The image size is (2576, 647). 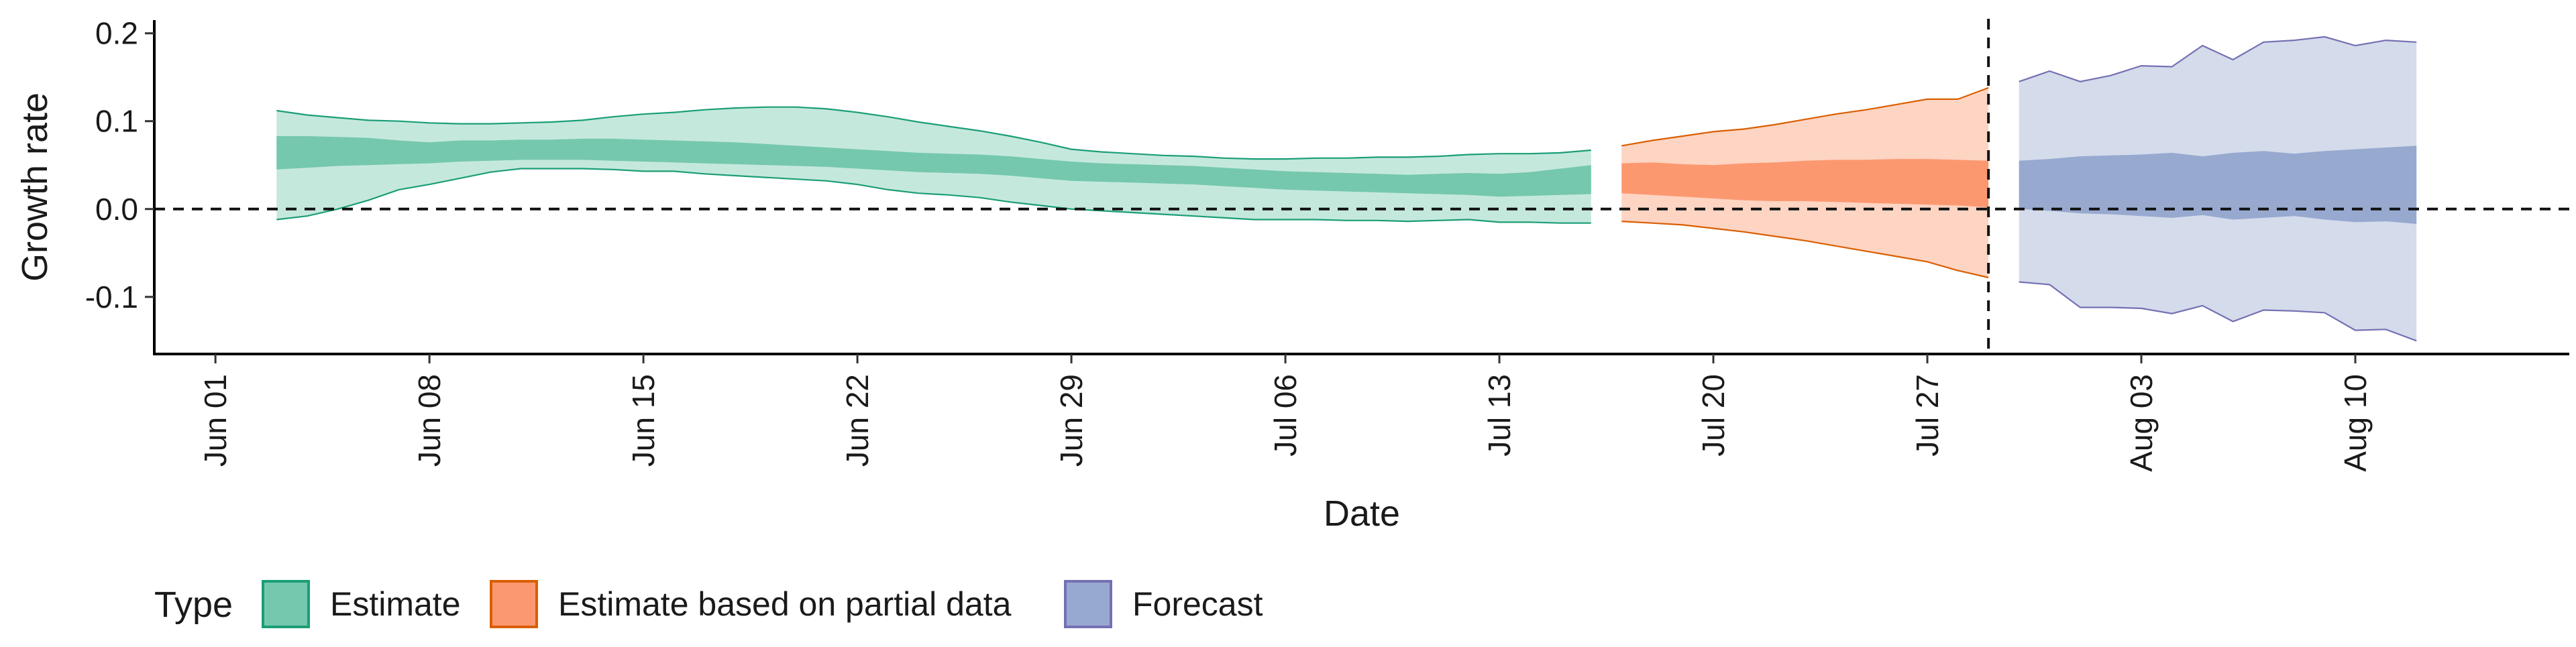 What do you see at coordinates (116, 209) in the screenshot?
I see `y-tick-label: 0.0` at bounding box center [116, 209].